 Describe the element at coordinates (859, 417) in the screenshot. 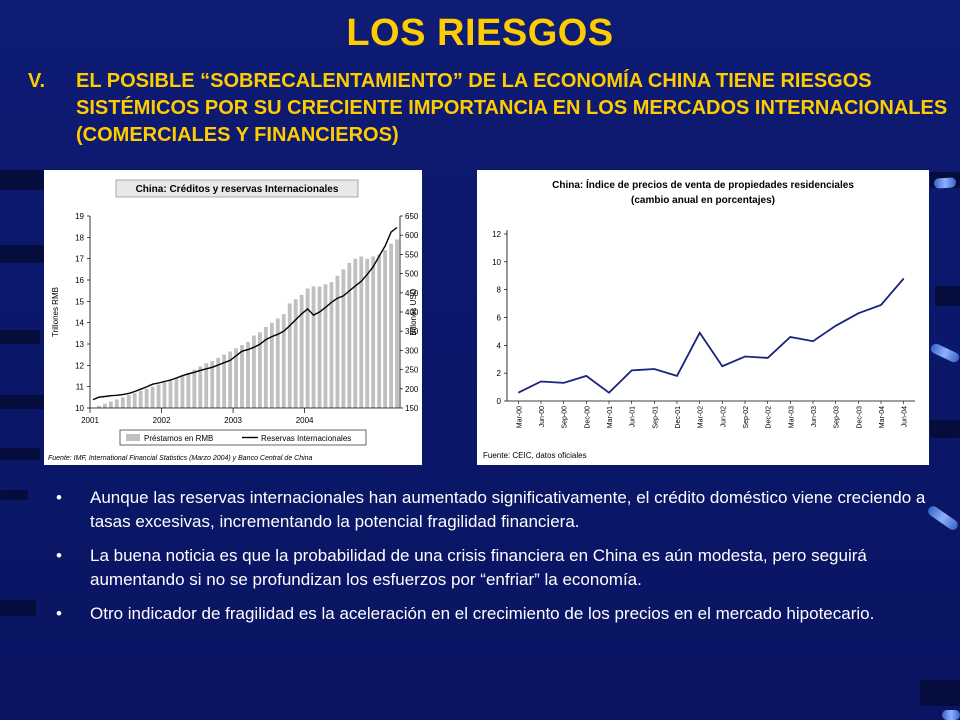

I see `x-tick-label: Dec-03` at that location.